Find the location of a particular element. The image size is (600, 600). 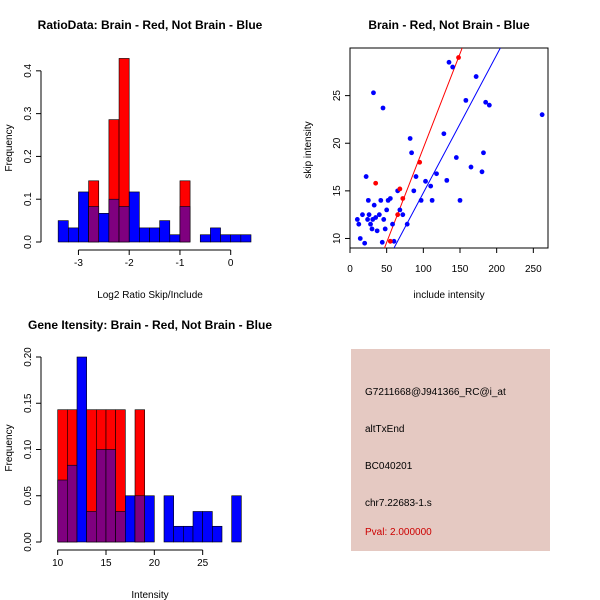

ratio-y-tick-label-2: 0.2 is located at coordinates (28, 156).